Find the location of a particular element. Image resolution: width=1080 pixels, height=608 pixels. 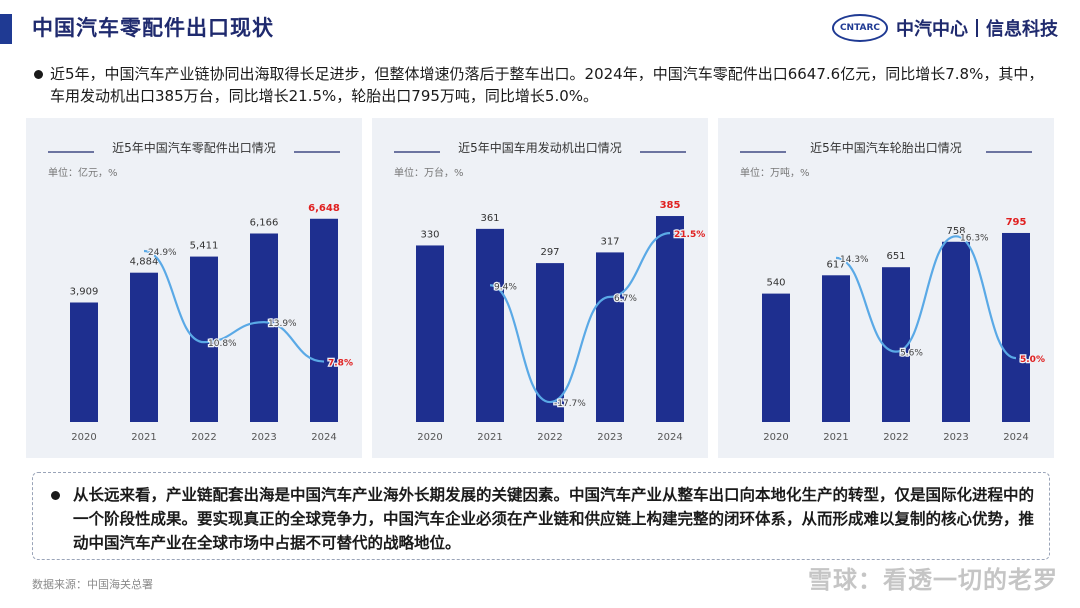

growth-label: -17.7% is located at coordinates (570, 404).